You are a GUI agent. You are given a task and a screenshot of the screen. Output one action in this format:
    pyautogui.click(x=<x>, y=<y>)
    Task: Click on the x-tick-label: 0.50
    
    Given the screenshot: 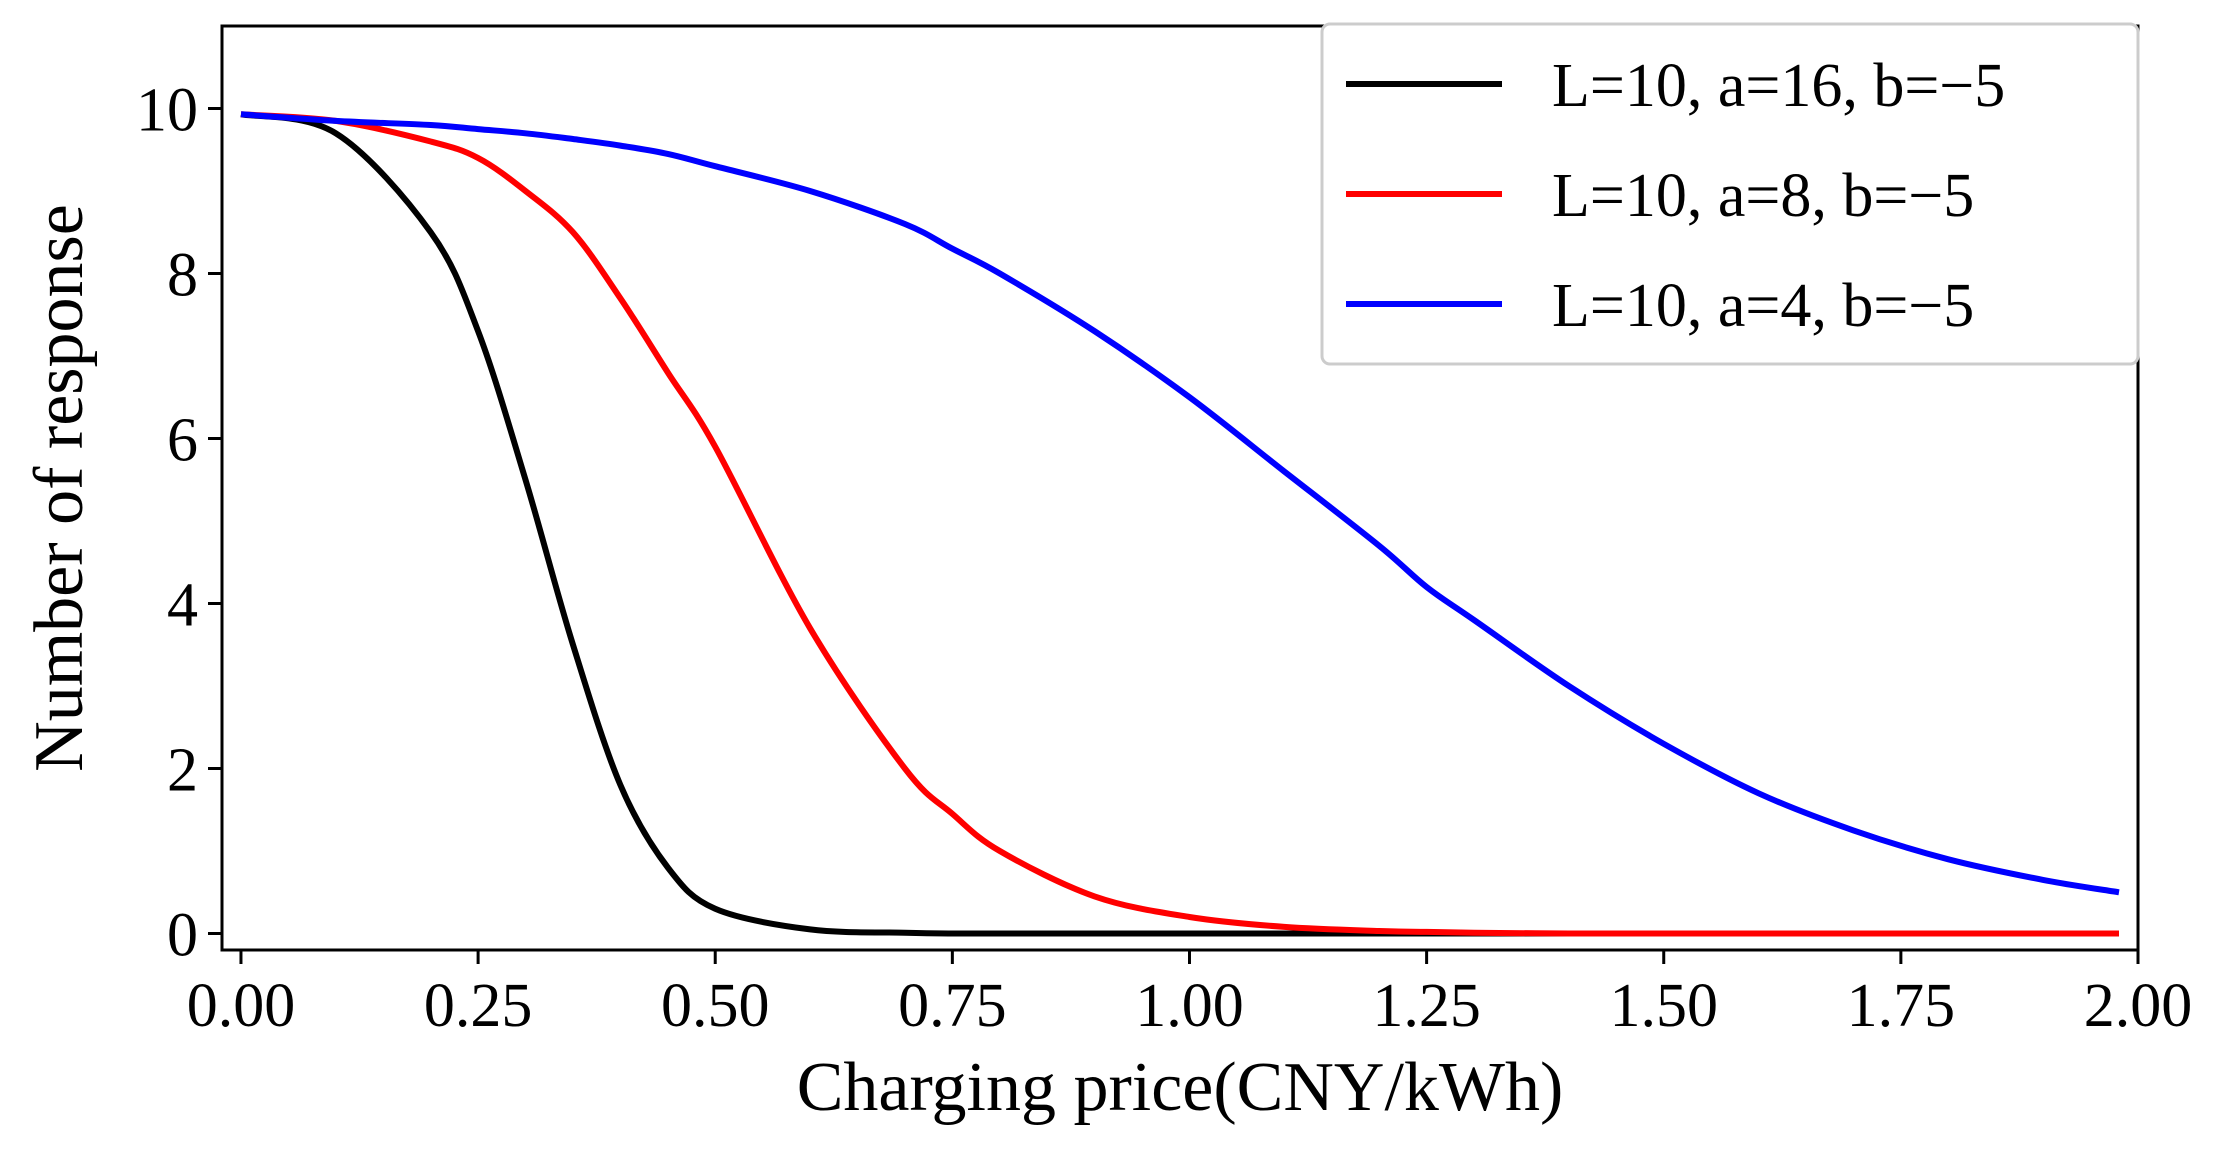 What is the action you would take?
    pyautogui.click(x=715, y=1006)
    